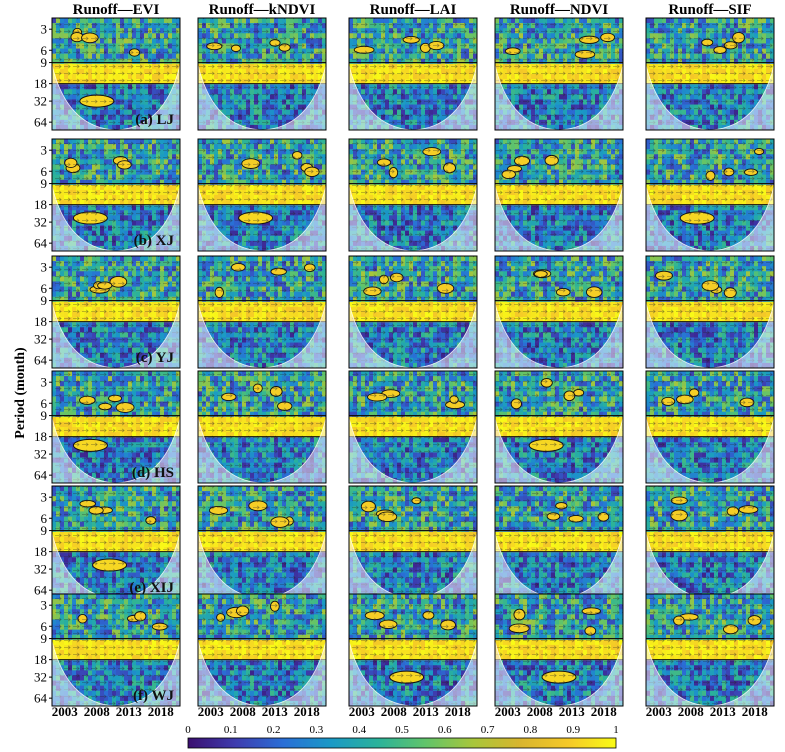 Image resolution: width=785 pixels, height=752 pixels. What do you see at coordinates (154, 120) in the screenshot?
I see `row-label: (a) LJ` at bounding box center [154, 120].